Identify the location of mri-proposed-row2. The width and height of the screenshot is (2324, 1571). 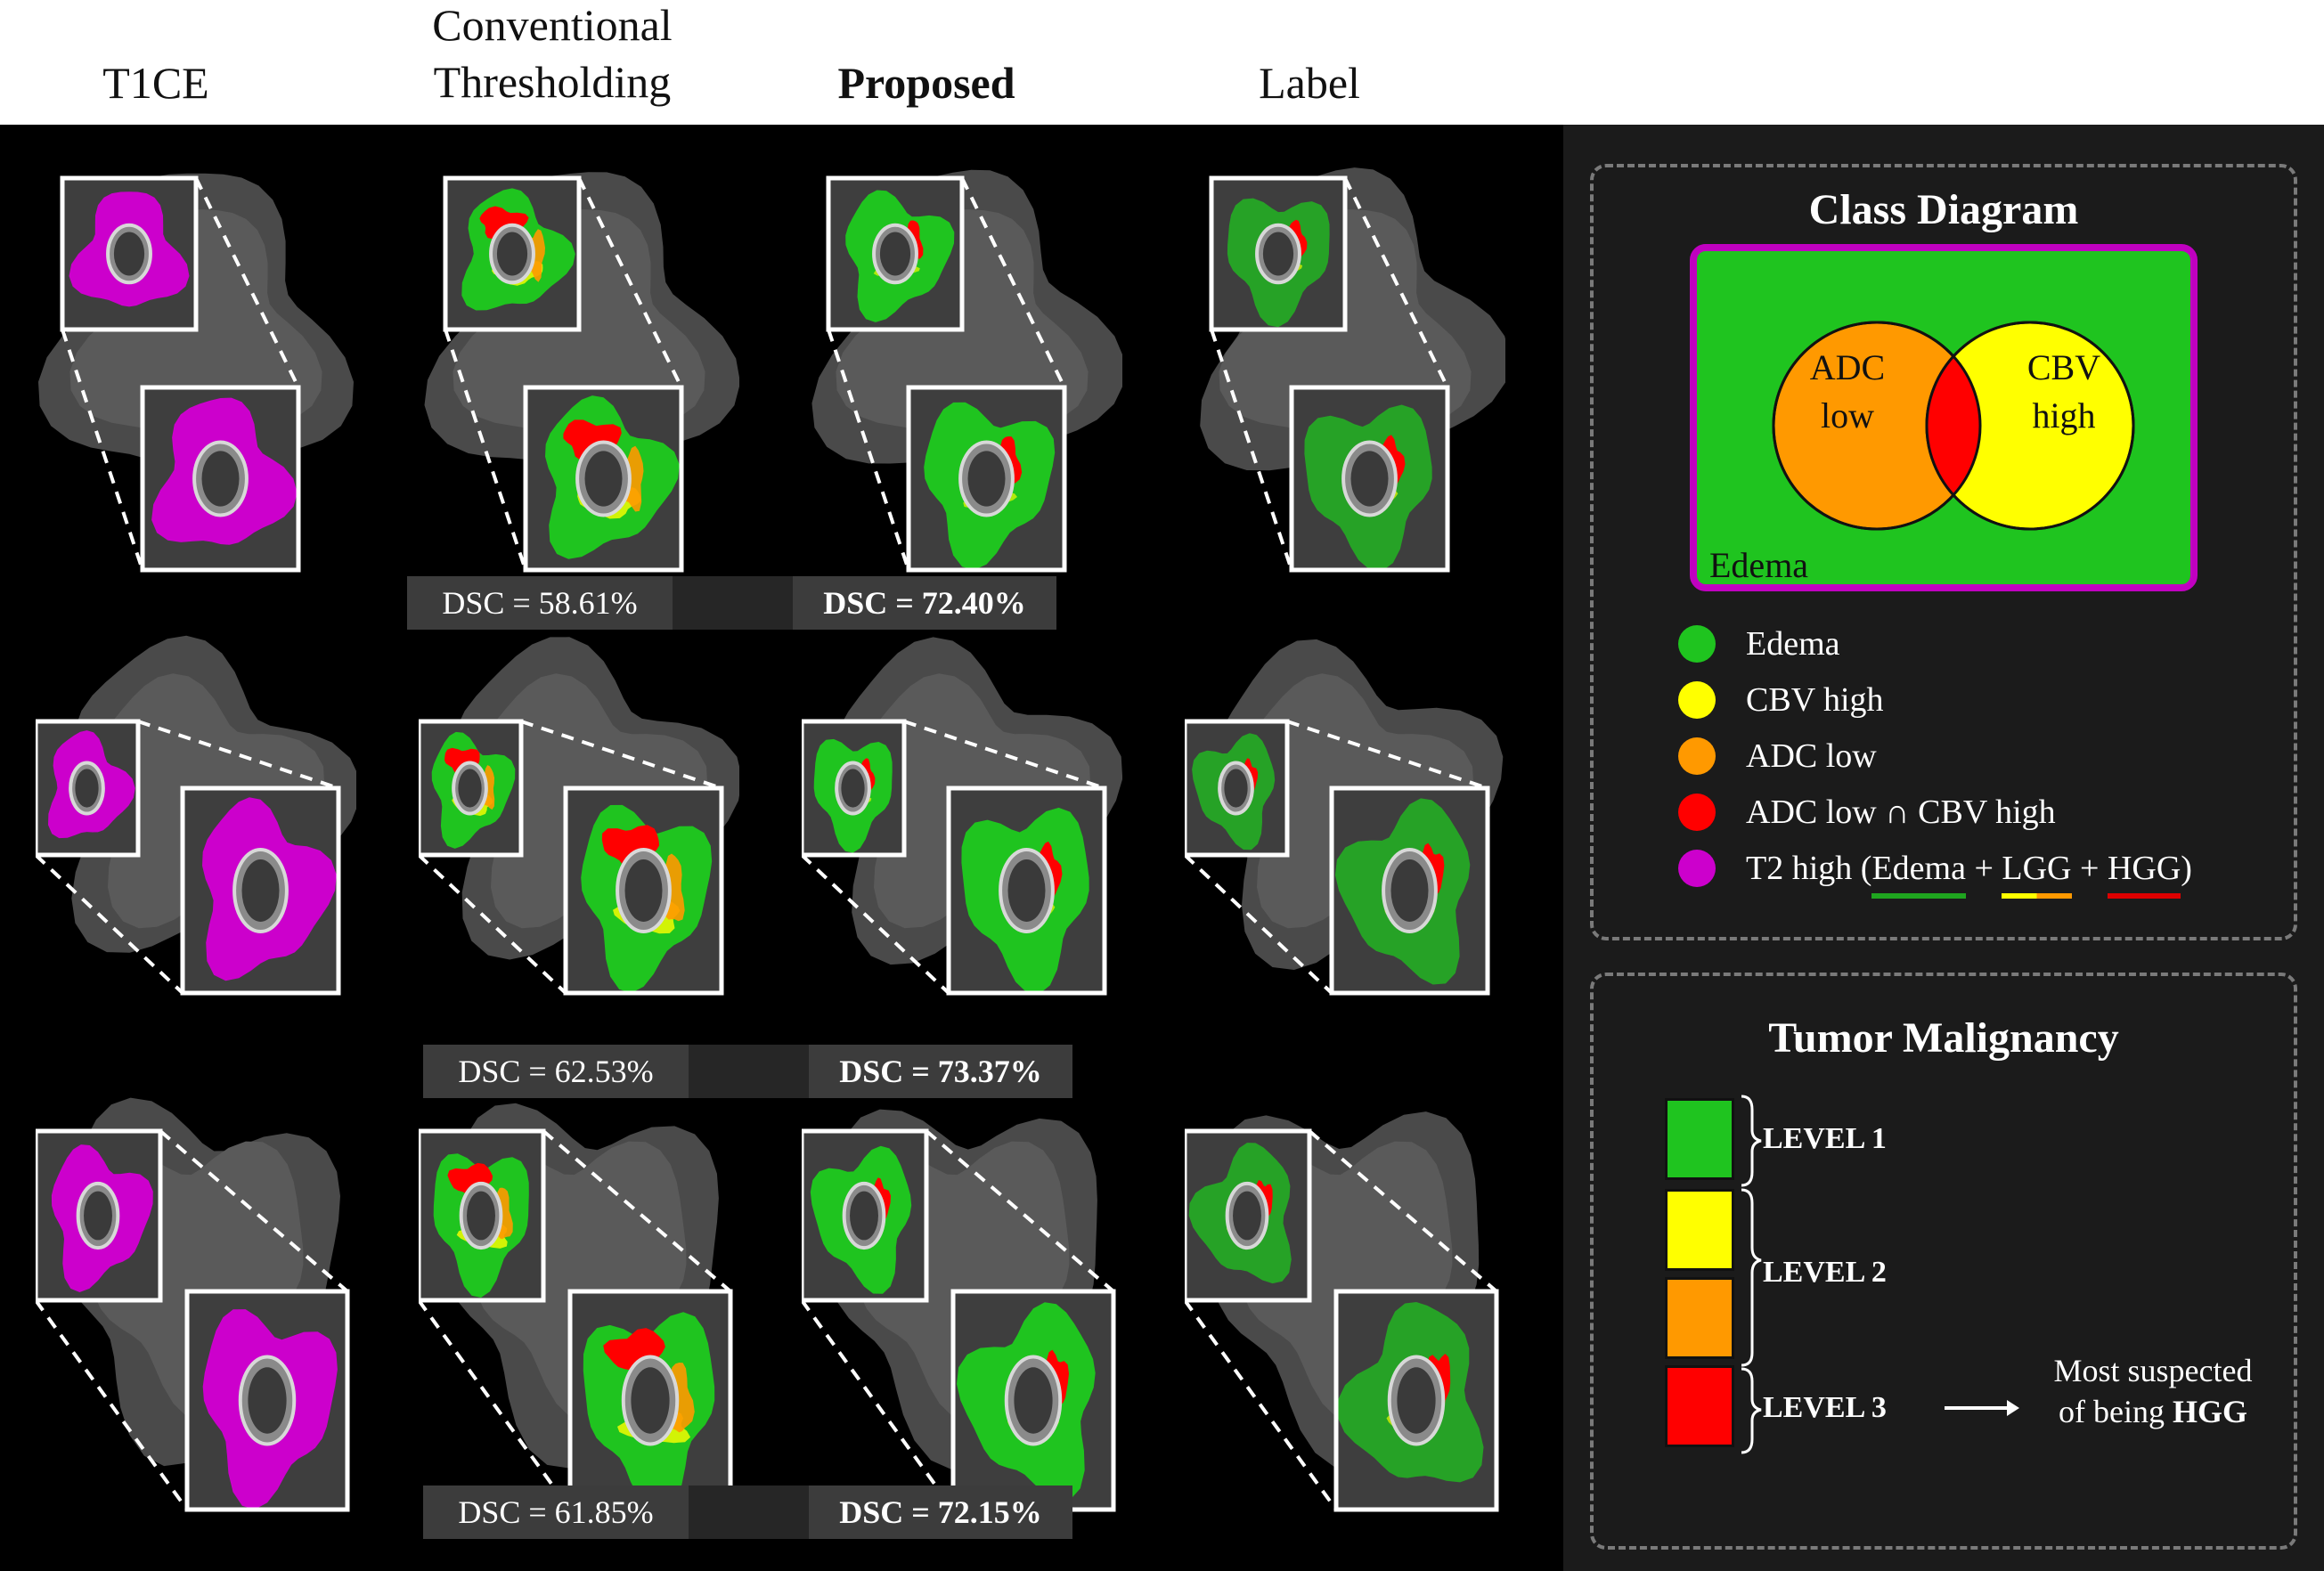
(962, 816).